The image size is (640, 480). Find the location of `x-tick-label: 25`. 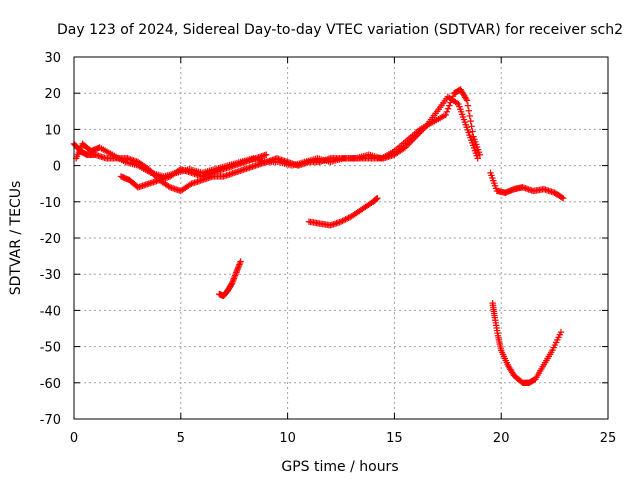

x-tick-label: 25 is located at coordinates (608, 438).